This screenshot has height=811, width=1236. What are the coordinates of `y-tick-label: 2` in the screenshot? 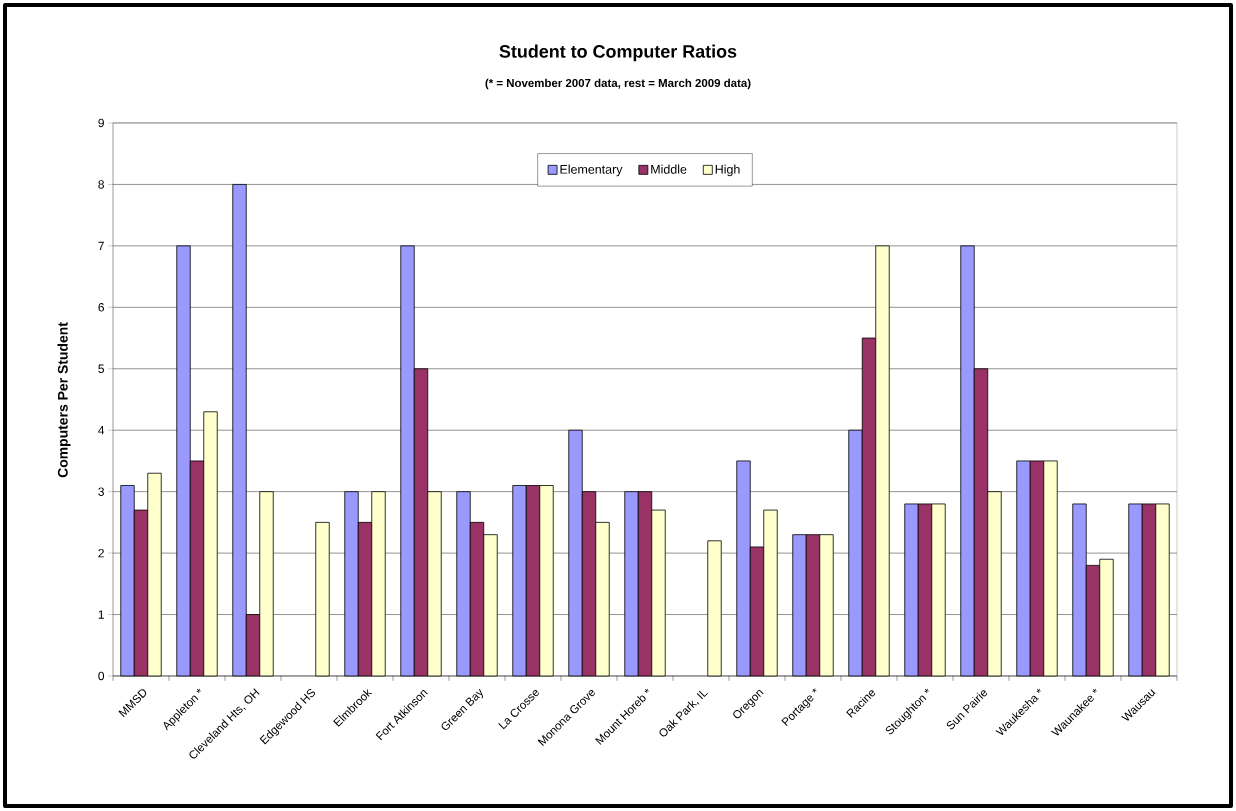 It's located at (101, 553).